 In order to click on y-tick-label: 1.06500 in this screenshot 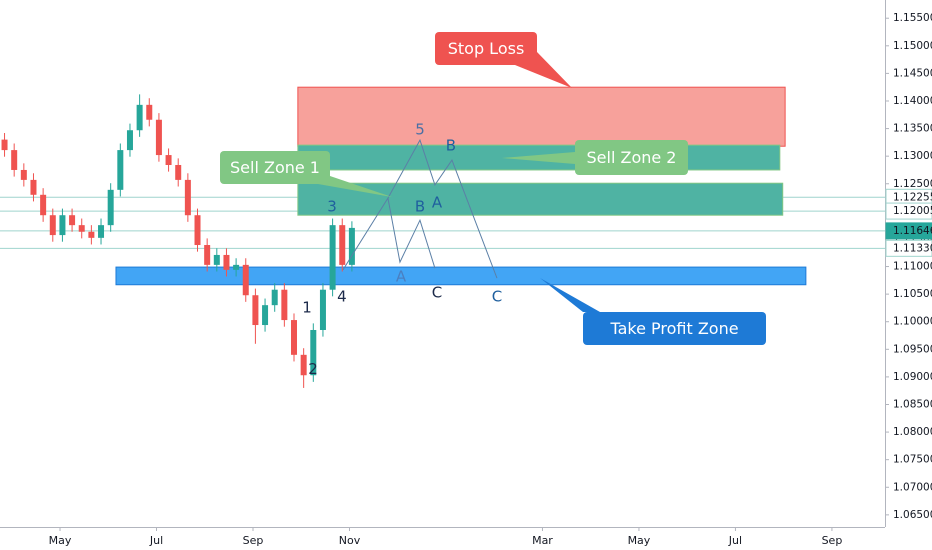, I will do `click(912, 515)`.